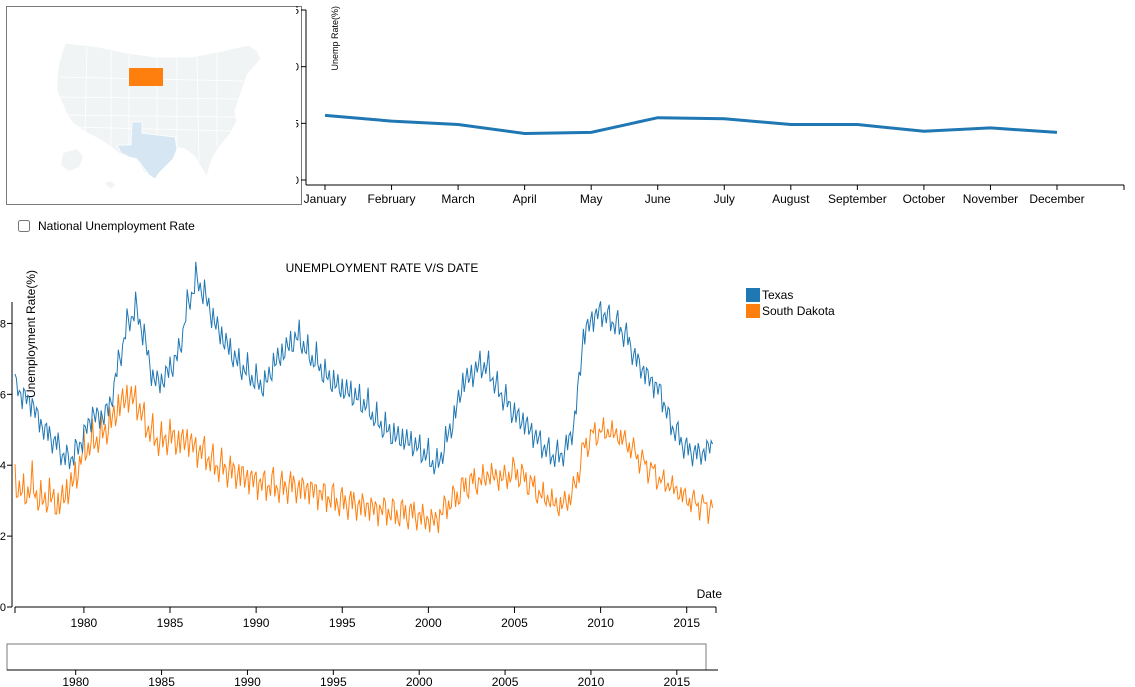 The height and width of the screenshot is (687, 1135). Describe the element at coordinates (297, 11) in the screenshot. I see `monthly-y-tick-label: 15` at that location.